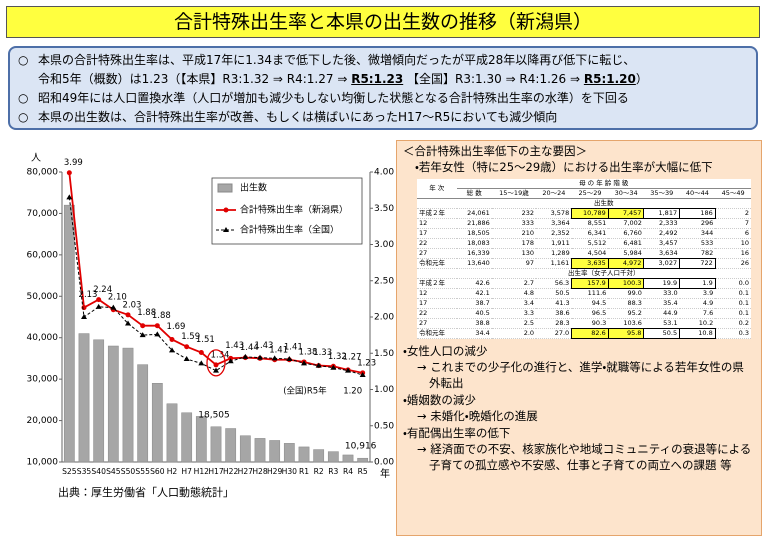  Describe the element at coordinates (264, 346) in the screenshot. I see `point-value-label: 1.43` at that location.